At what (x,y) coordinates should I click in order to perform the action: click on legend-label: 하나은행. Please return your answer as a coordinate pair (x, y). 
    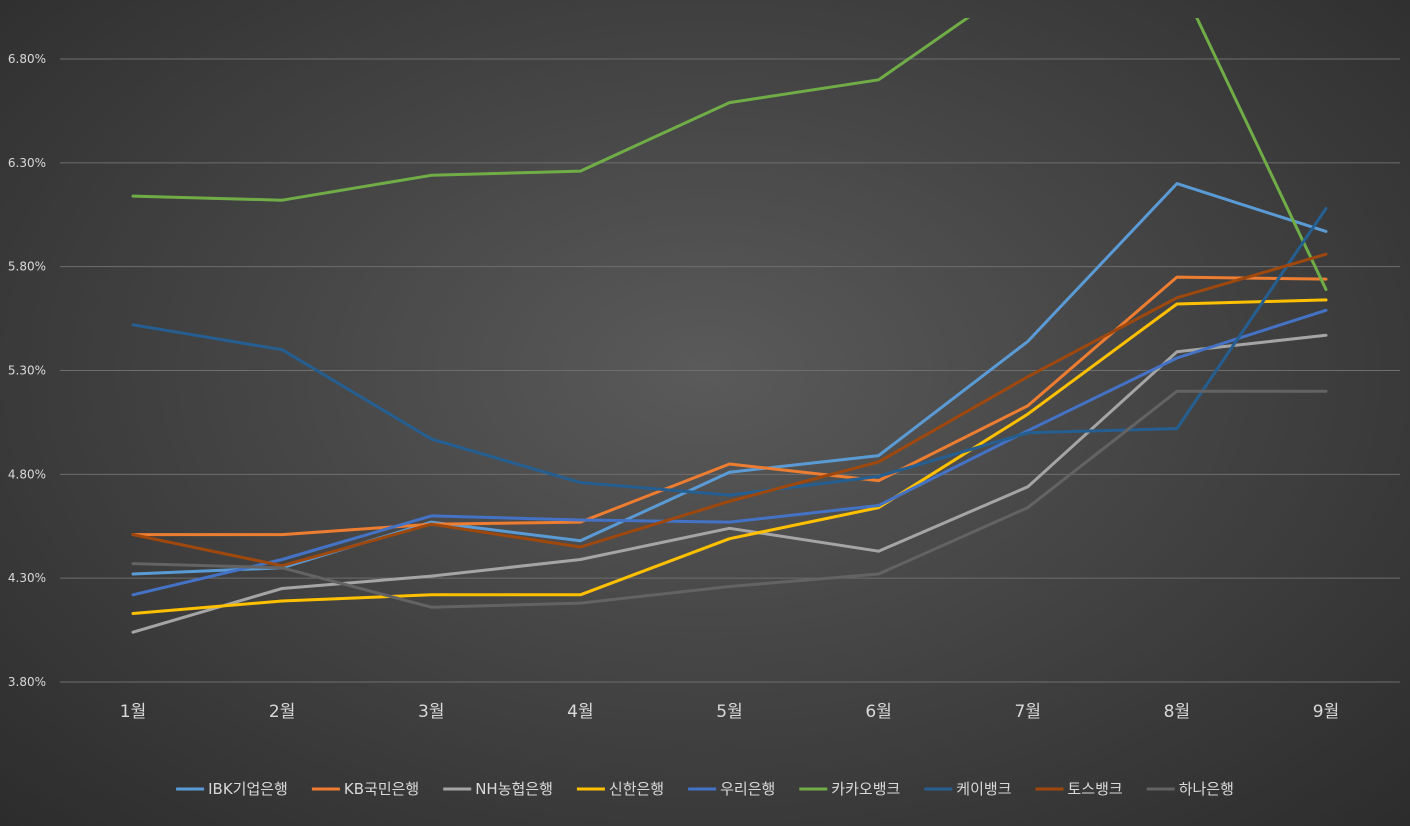
    Looking at the image, I should click on (1206, 789).